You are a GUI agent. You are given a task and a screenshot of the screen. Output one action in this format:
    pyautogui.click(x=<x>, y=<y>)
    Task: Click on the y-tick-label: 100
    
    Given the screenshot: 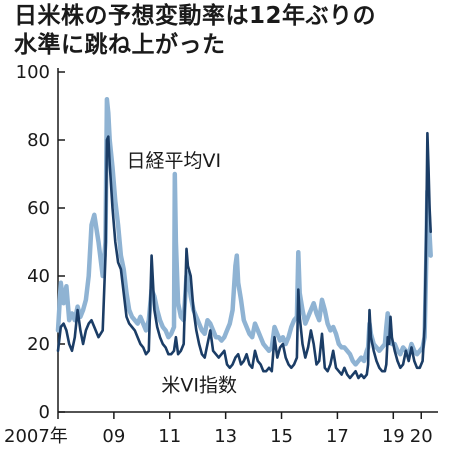 What is the action you would take?
    pyautogui.click(x=33, y=72)
    